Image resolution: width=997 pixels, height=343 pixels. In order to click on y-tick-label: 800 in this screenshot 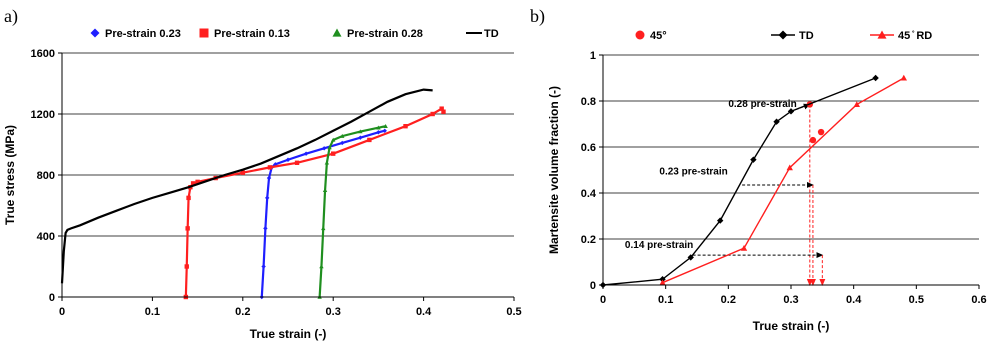, I will do `click(46, 176)`.